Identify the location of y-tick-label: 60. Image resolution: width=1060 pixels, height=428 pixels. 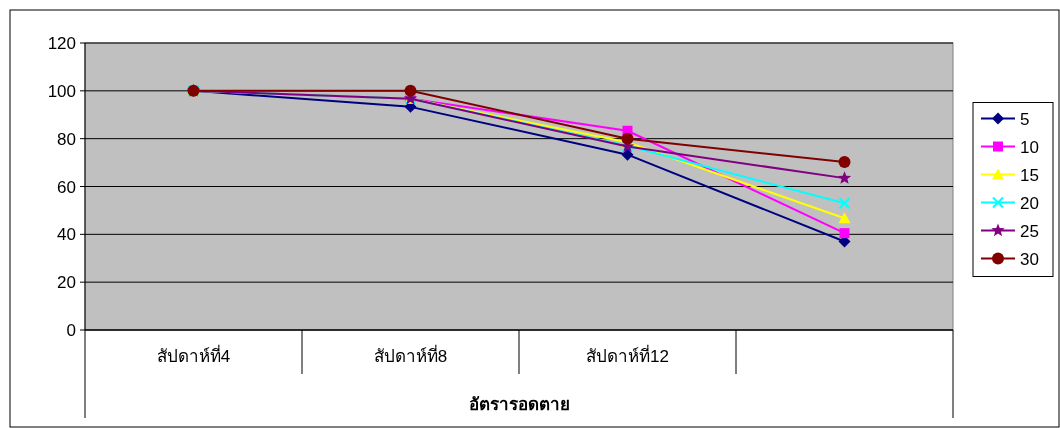
(66, 187).